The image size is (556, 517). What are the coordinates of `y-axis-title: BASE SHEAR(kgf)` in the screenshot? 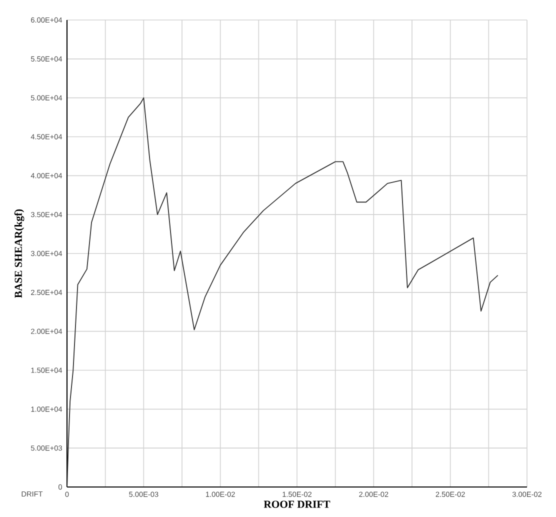 It's located at (19, 253).